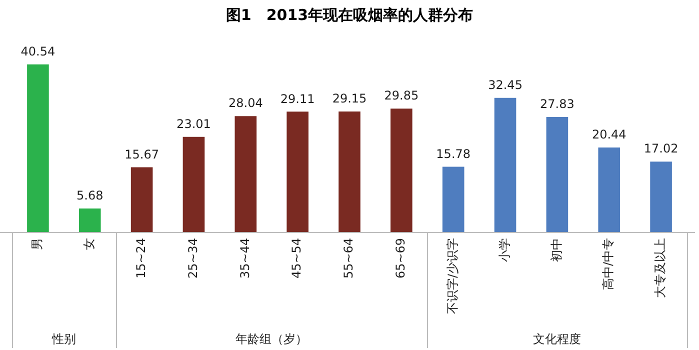 This screenshot has height=350, width=699. Describe the element at coordinates (297, 99) in the screenshot. I see `data-label: 29.11` at that location.